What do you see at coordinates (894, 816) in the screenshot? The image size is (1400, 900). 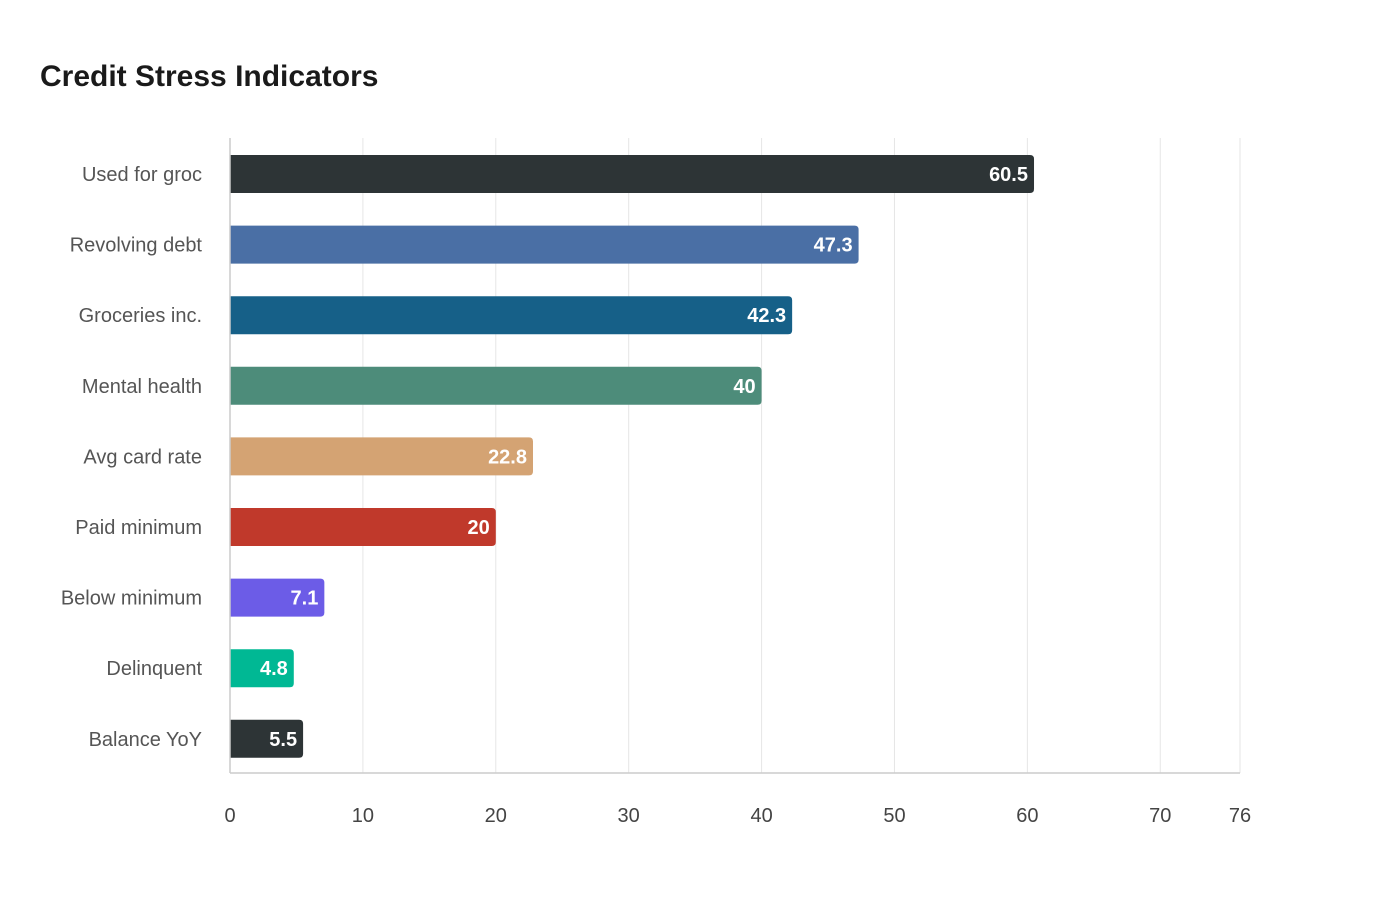 I see `x-tick-label: 50` at bounding box center [894, 816].